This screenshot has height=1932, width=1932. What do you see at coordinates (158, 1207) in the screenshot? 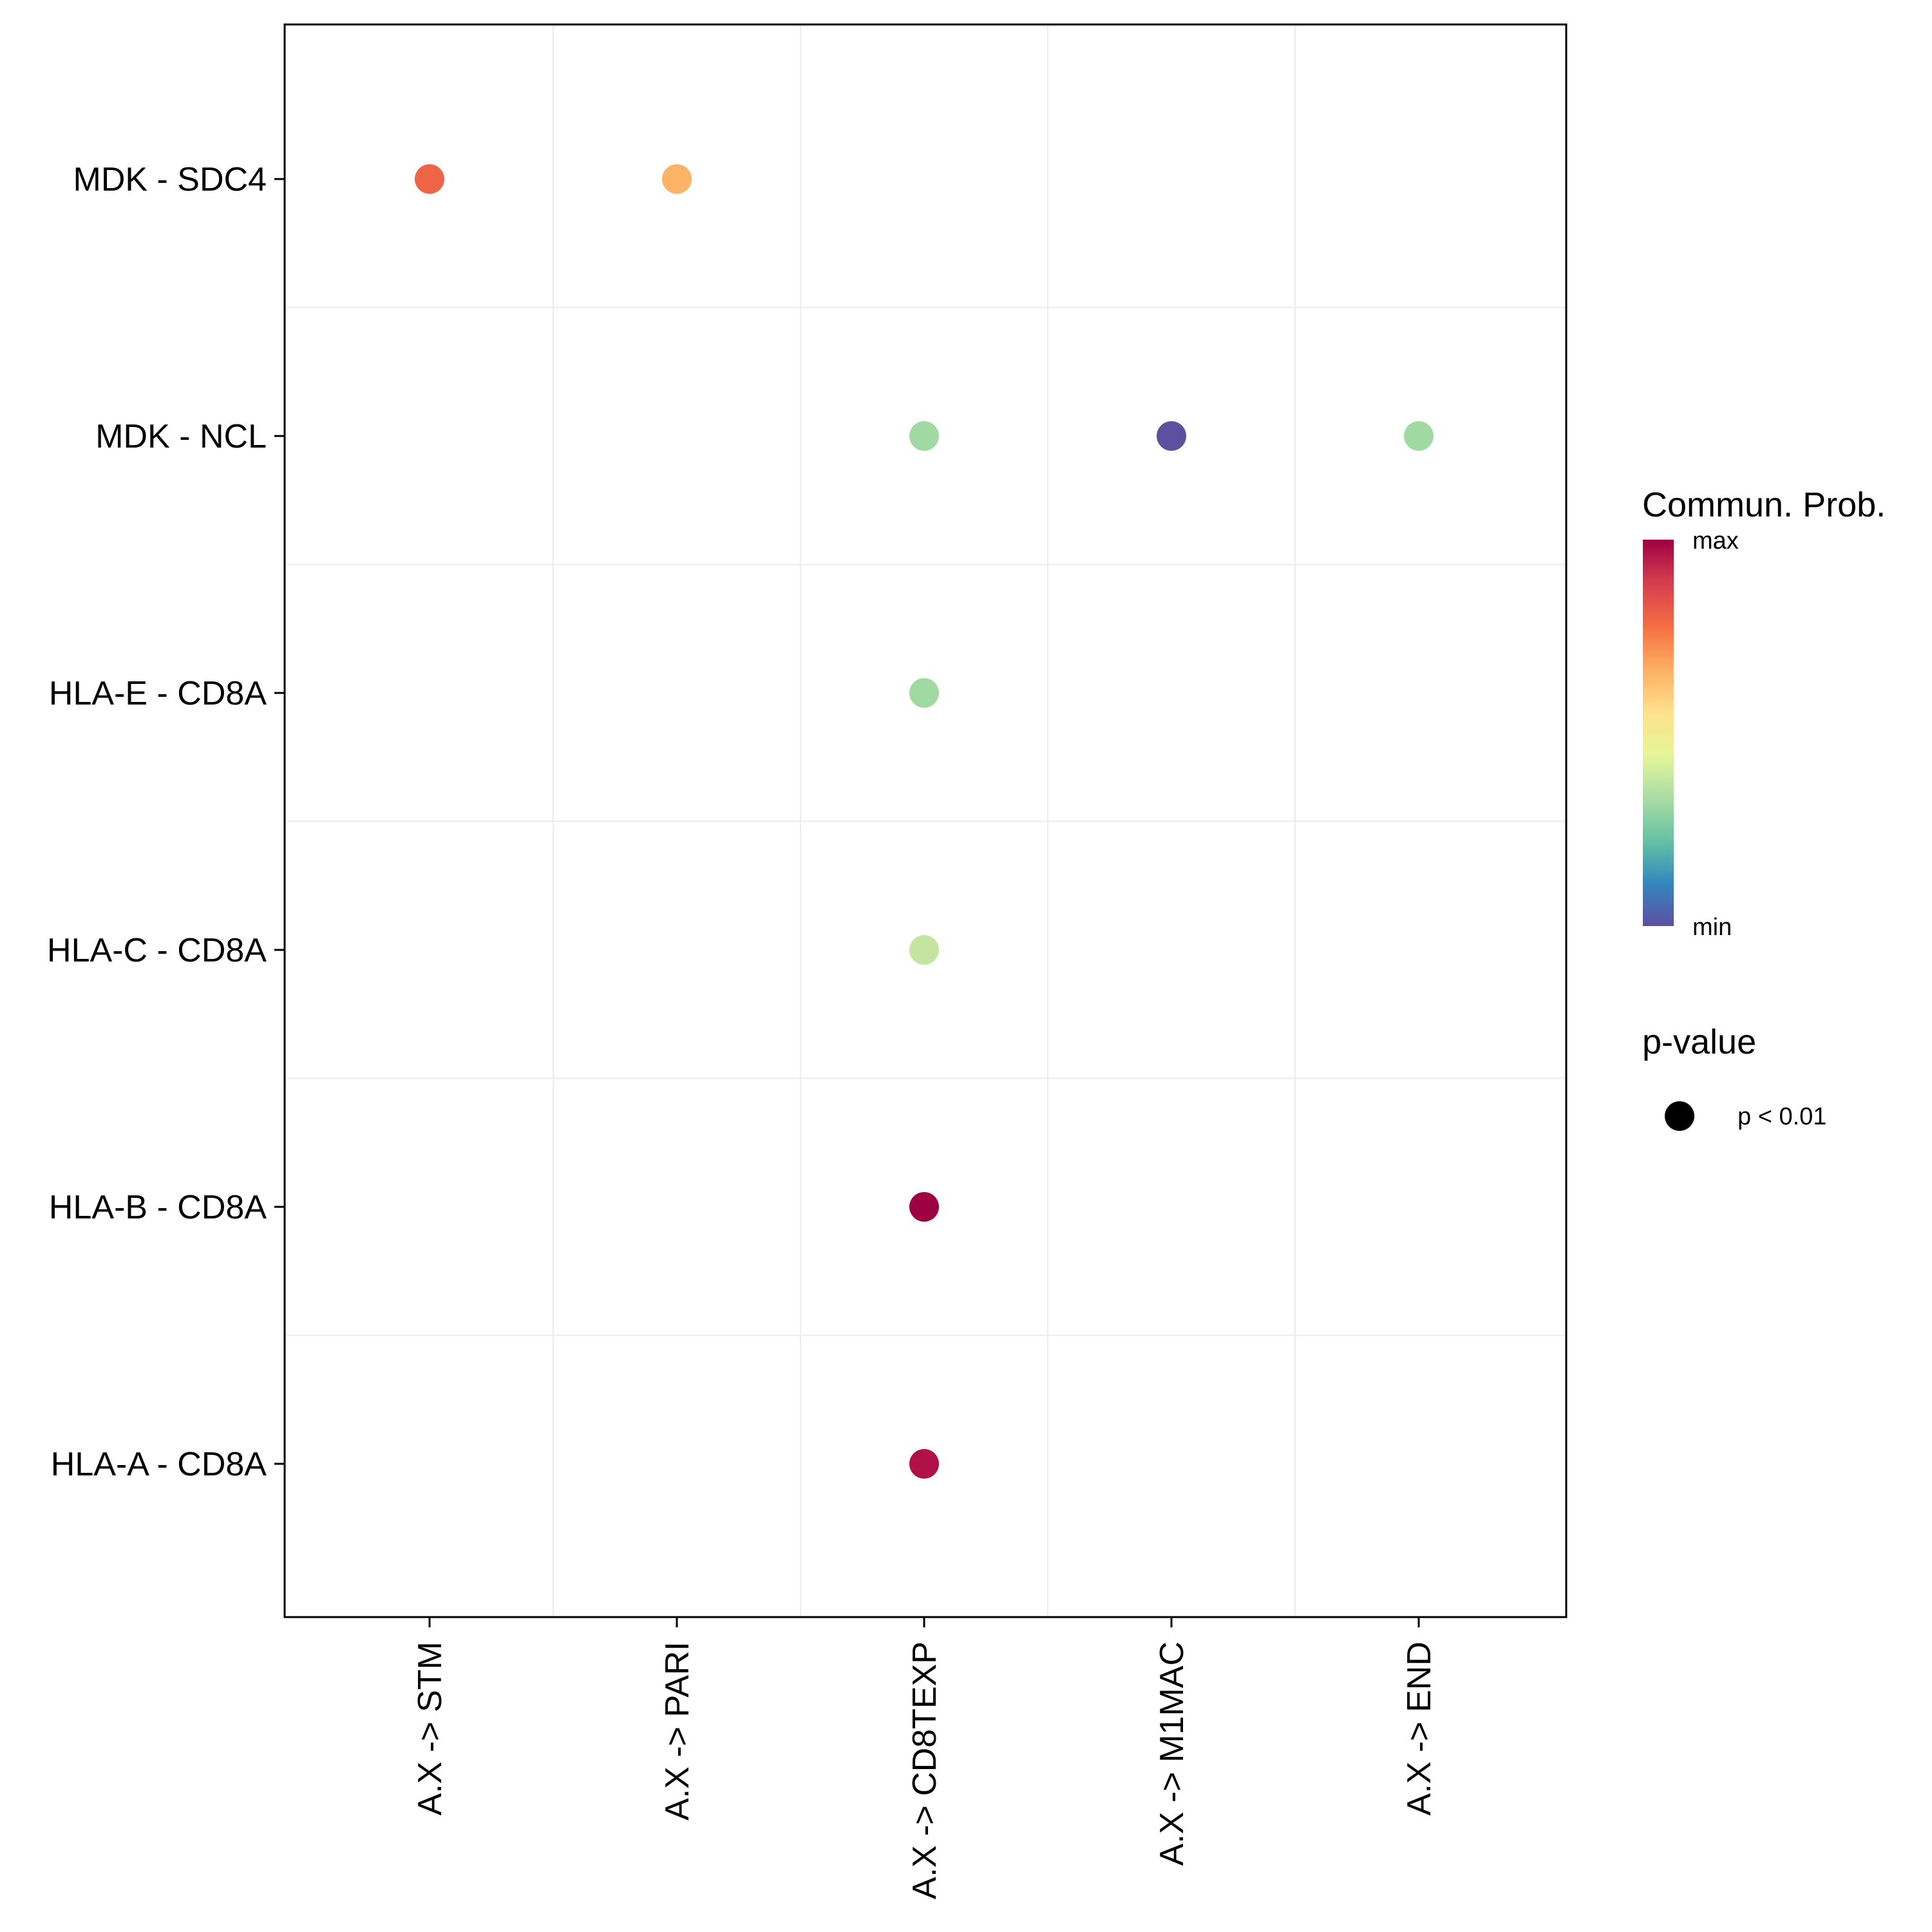
I see `y-tick-label: HLA-B - CD8A` at bounding box center [158, 1207].